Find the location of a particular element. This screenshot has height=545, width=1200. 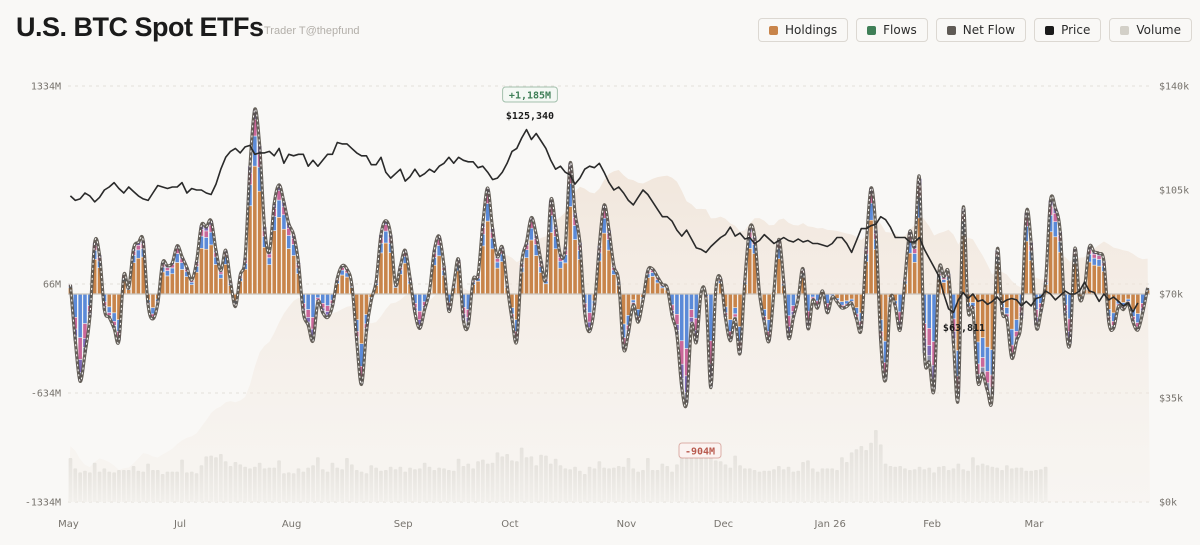

right-axis-tick-label: $35k is located at coordinates (1171, 399).